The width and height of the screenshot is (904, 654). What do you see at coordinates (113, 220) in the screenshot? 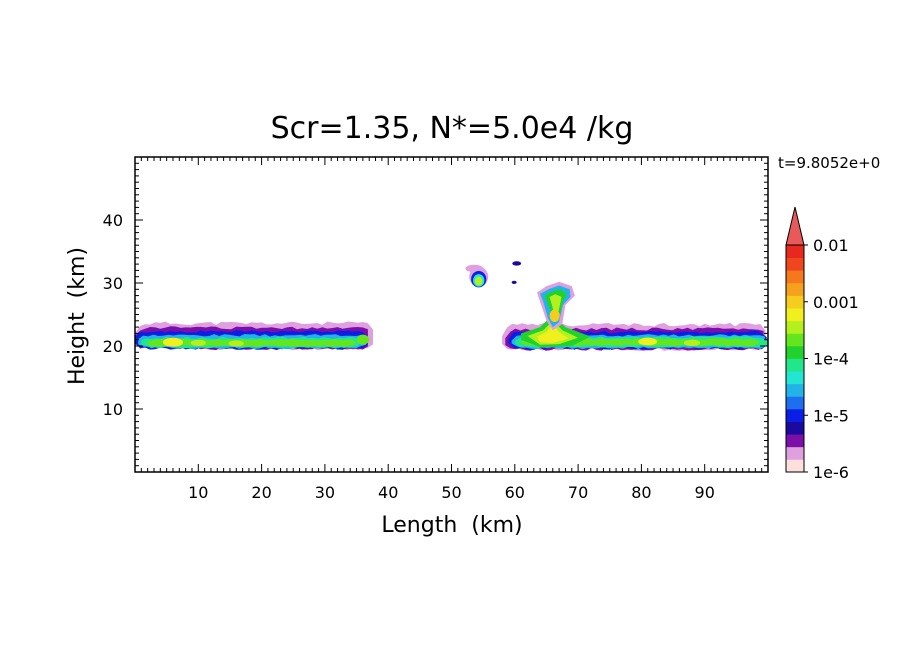
I see `y-tick-label: 40` at bounding box center [113, 220].